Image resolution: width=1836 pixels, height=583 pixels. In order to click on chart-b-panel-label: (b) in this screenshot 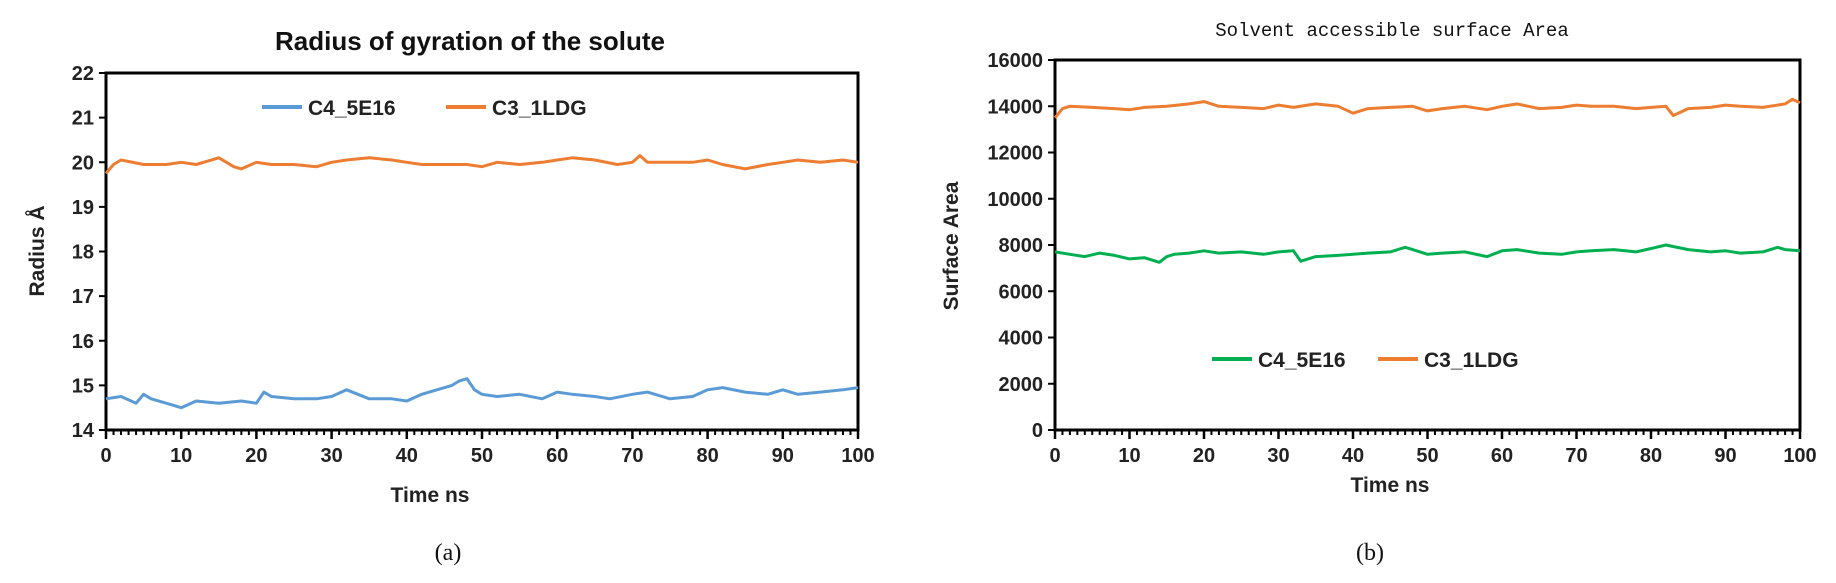, I will do `click(1370, 553)`.